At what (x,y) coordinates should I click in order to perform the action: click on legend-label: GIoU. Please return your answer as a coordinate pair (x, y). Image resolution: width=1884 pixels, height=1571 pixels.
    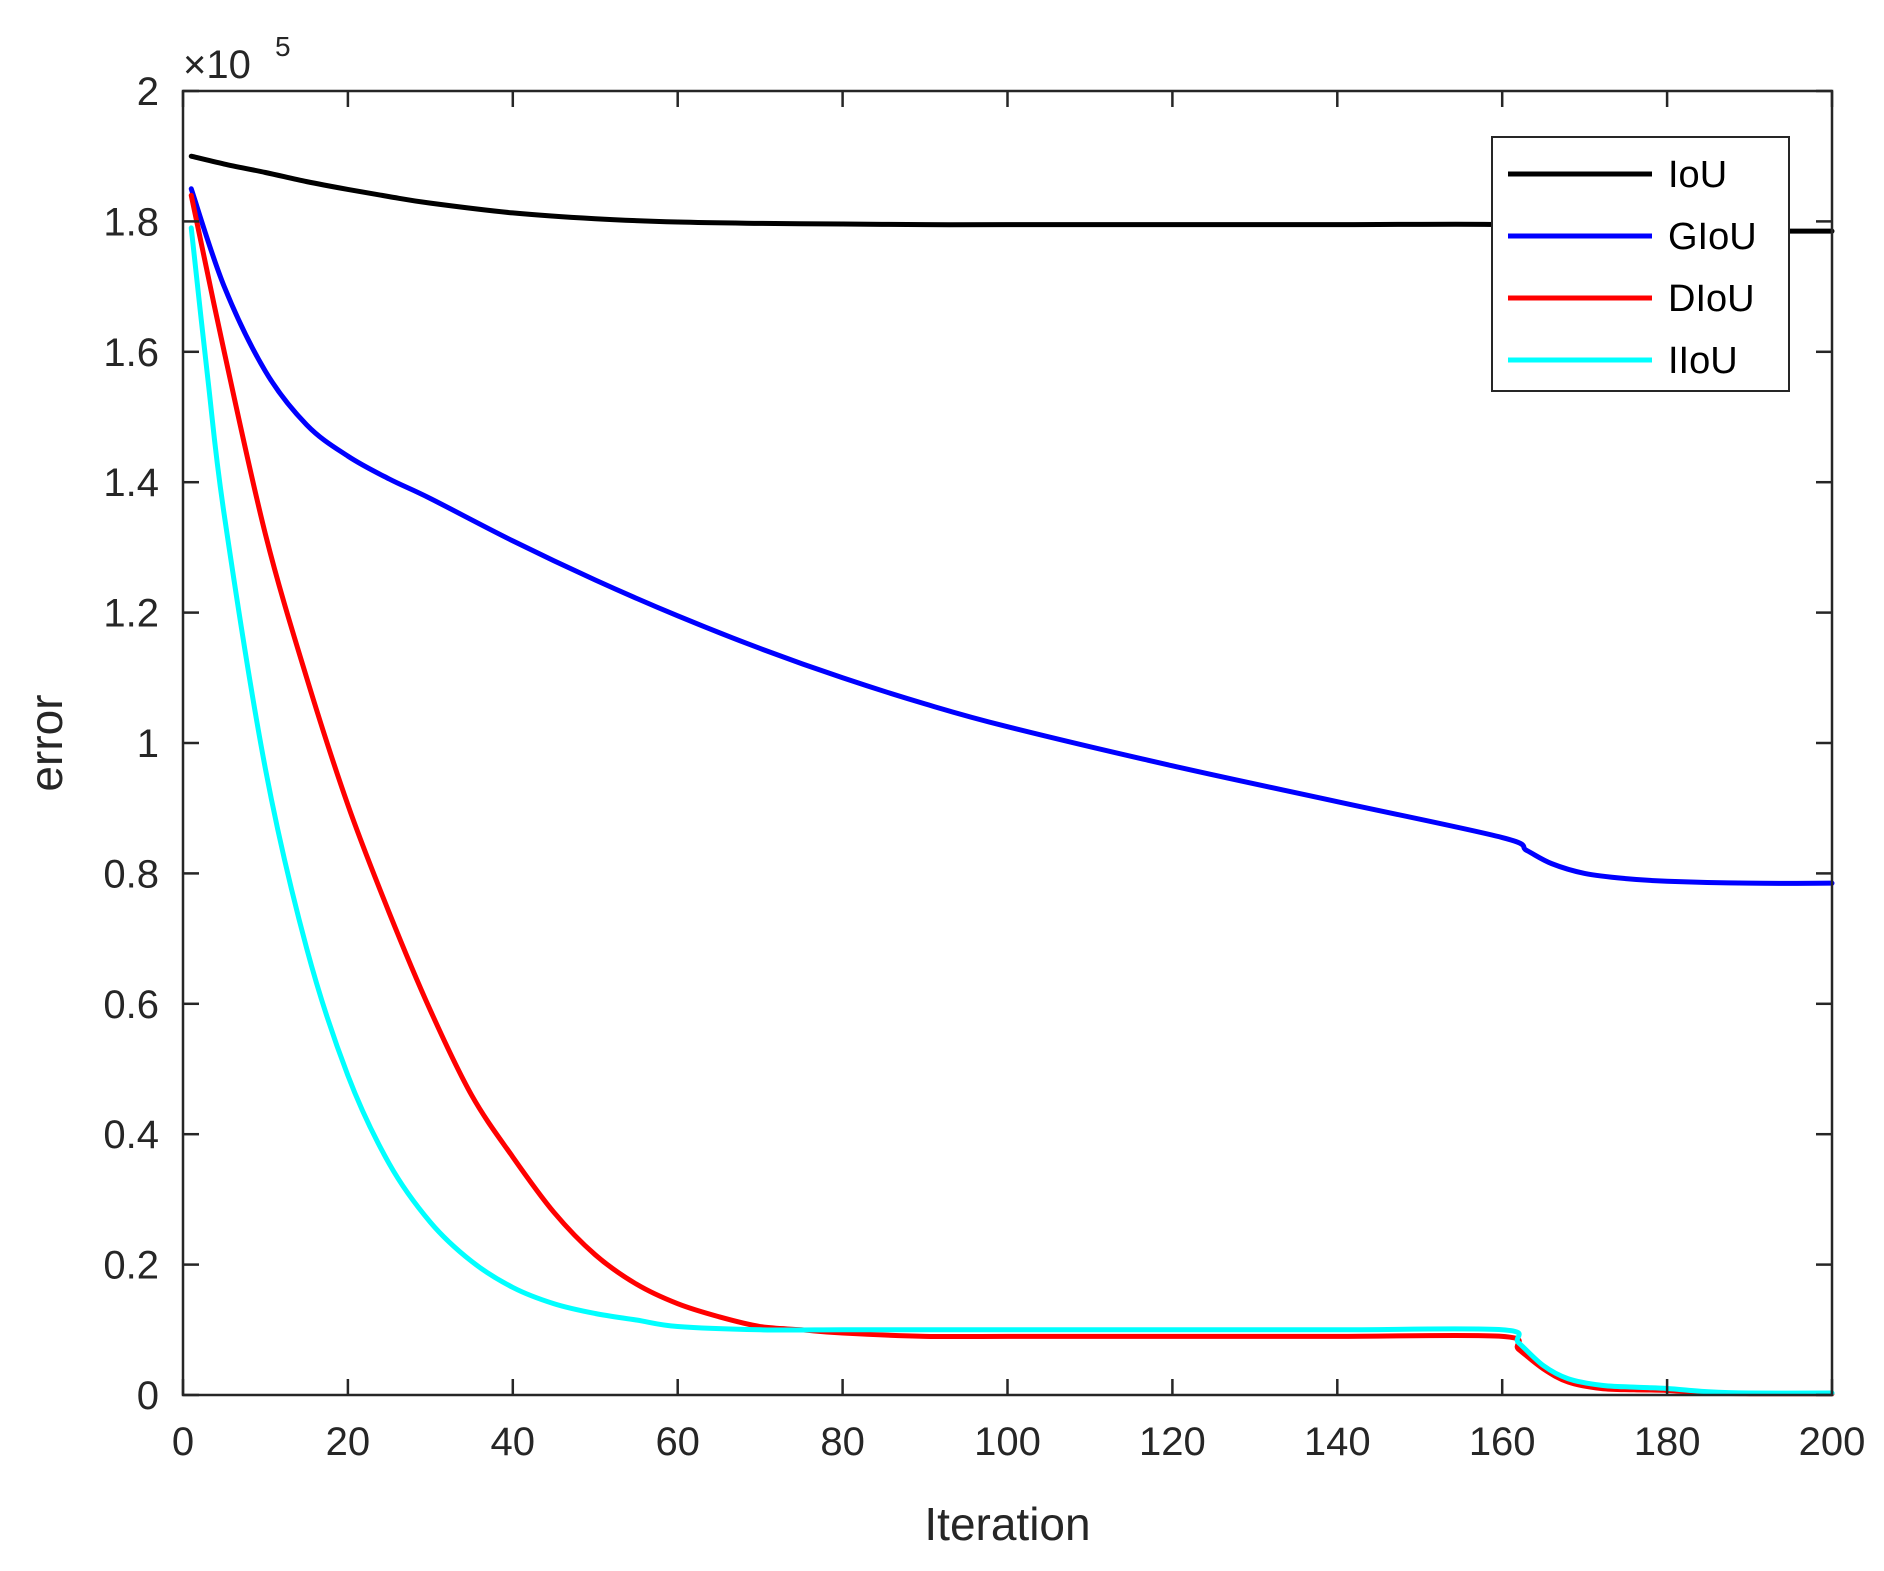
    Looking at the image, I should click on (1712, 237).